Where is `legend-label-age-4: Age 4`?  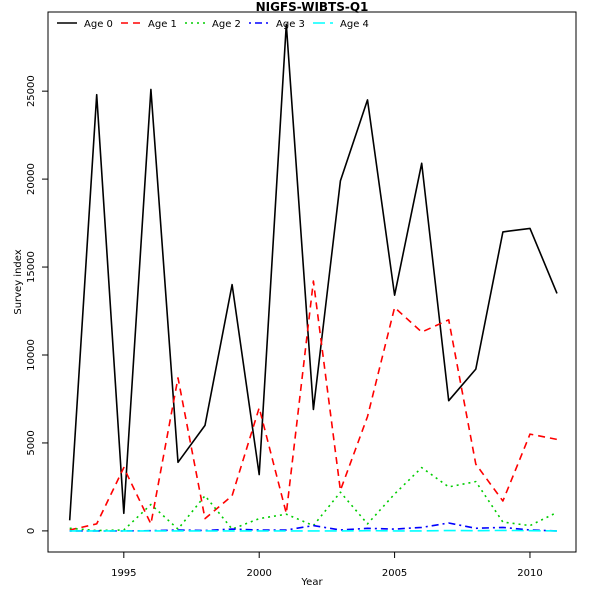
legend-label-age-4: Age 4 is located at coordinates (354, 24).